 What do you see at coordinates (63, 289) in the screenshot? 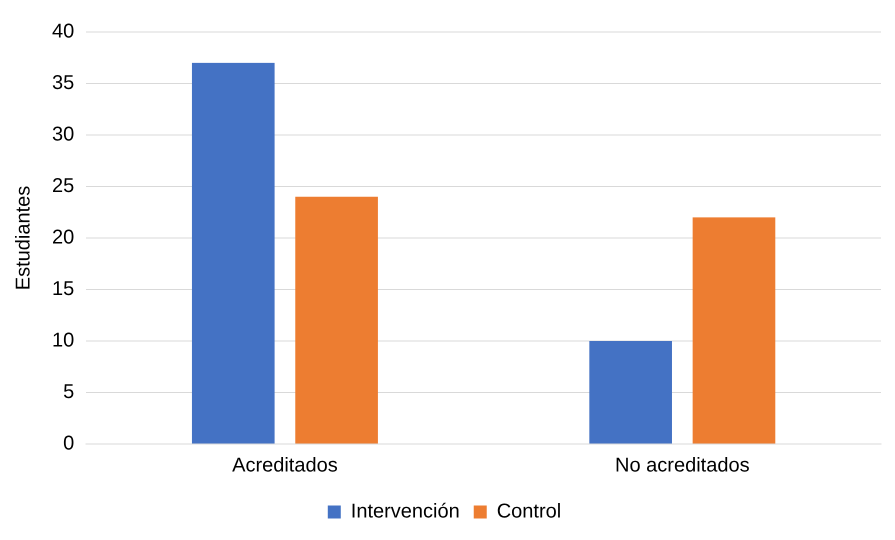
I see `y-tick-label: 15` at bounding box center [63, 289].